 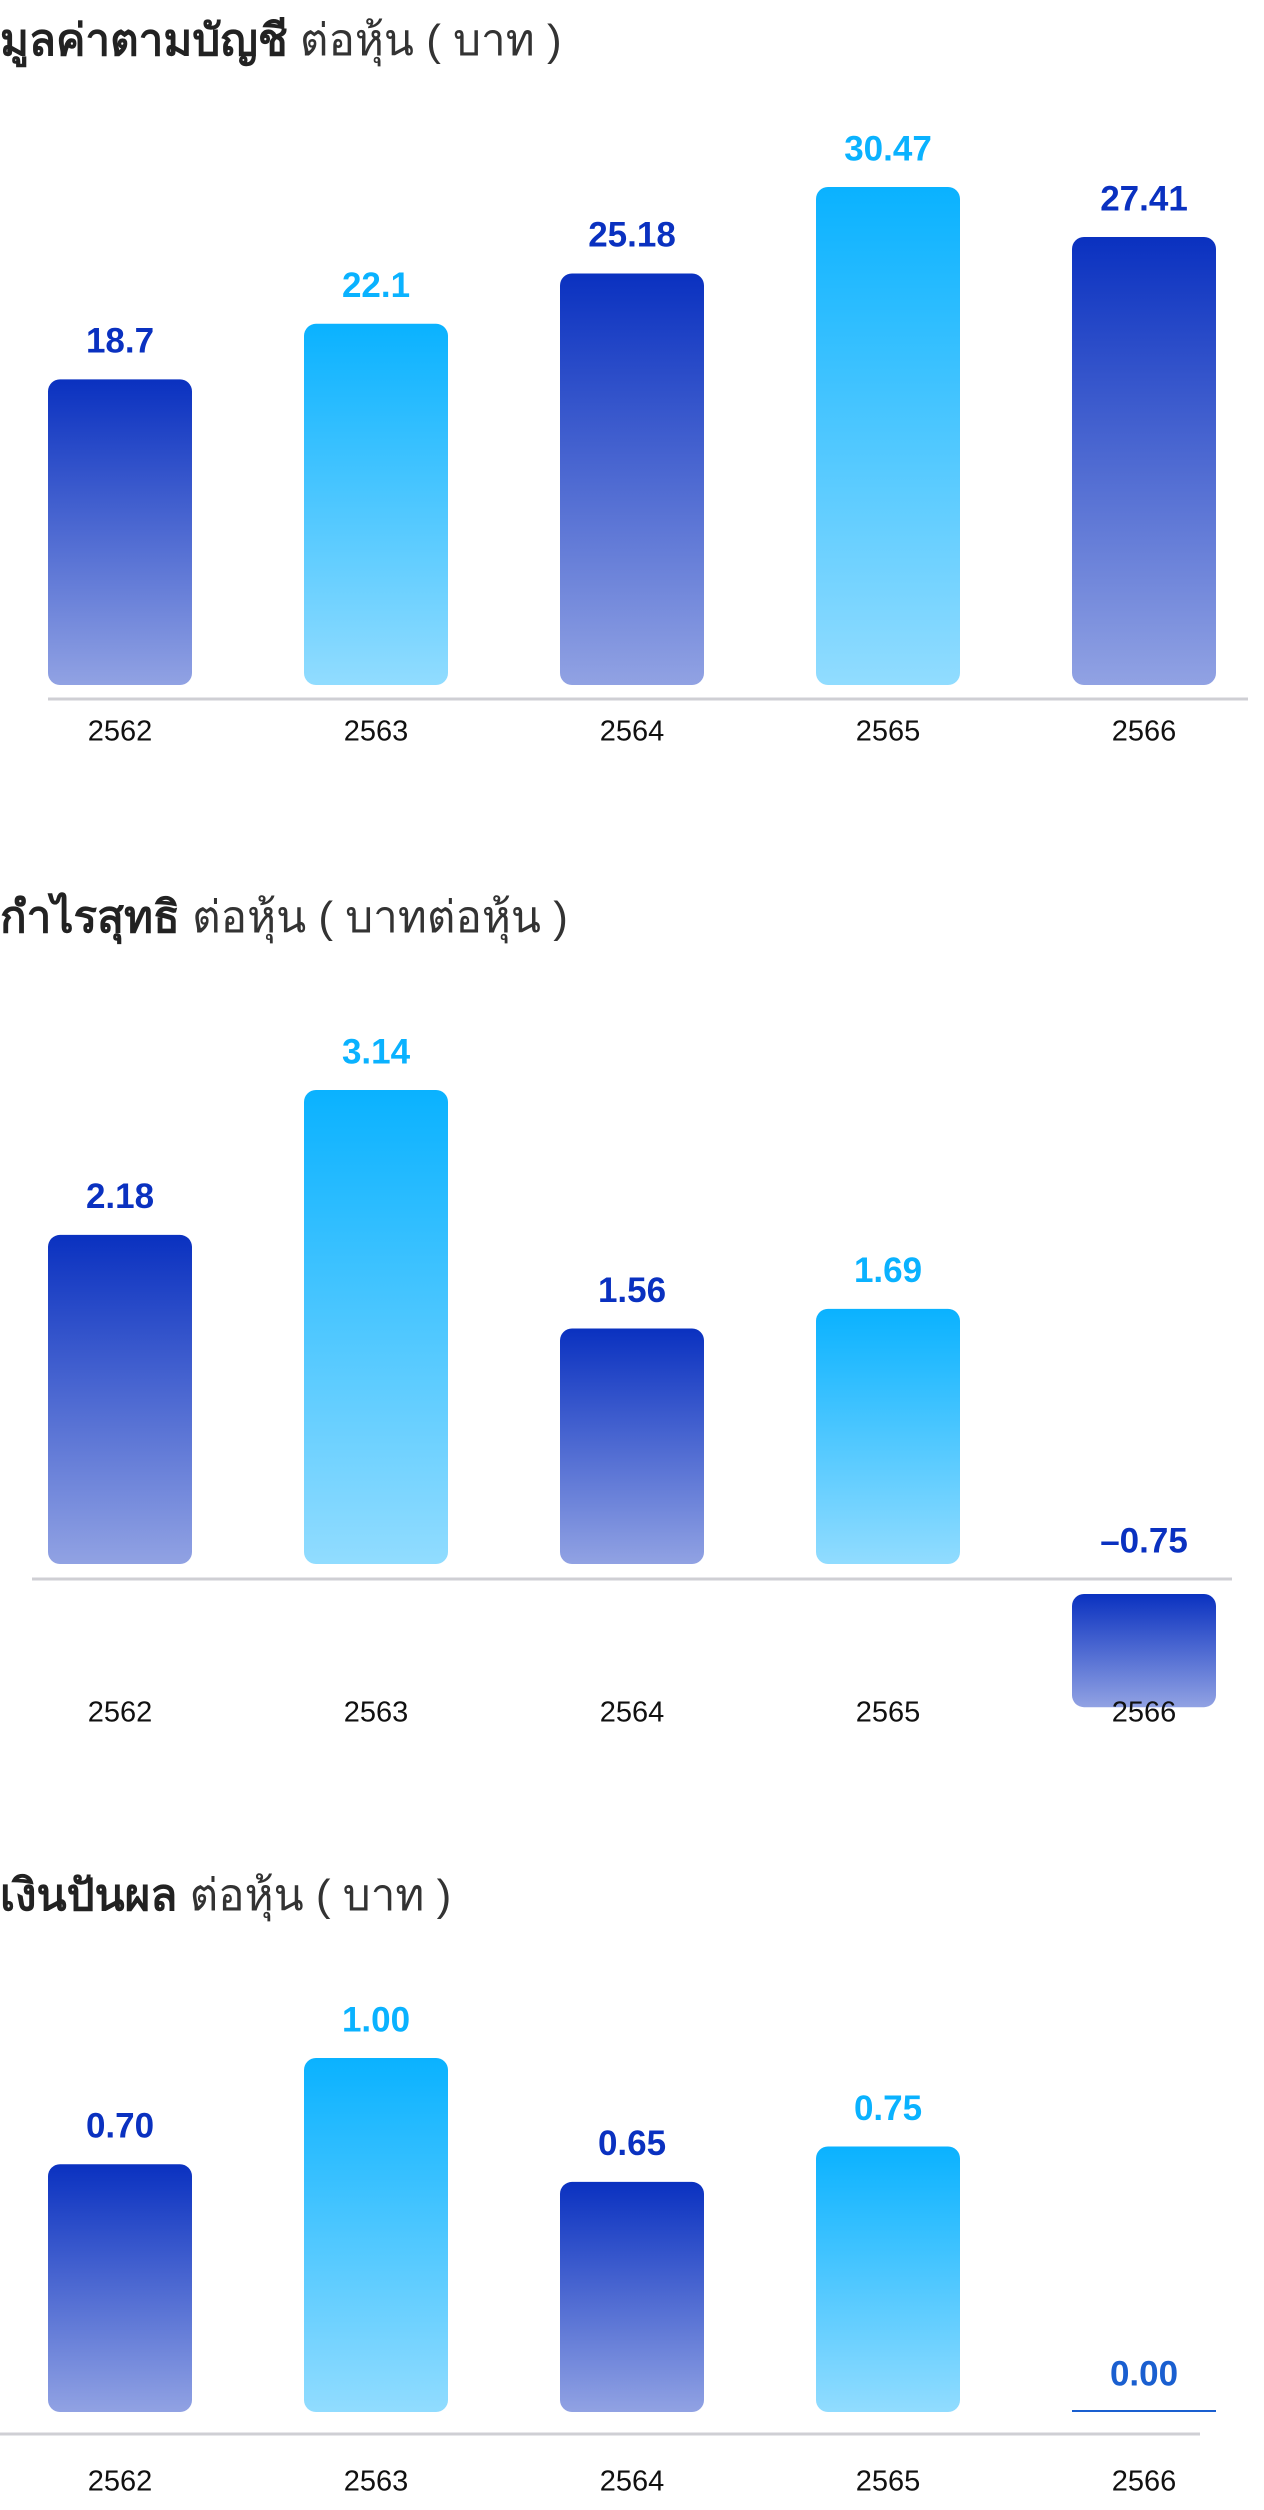 What do you see at coordinates (376, 1051) in the screenshot?
I see `value-label: 3.14` at bounding box center [376, 1051].